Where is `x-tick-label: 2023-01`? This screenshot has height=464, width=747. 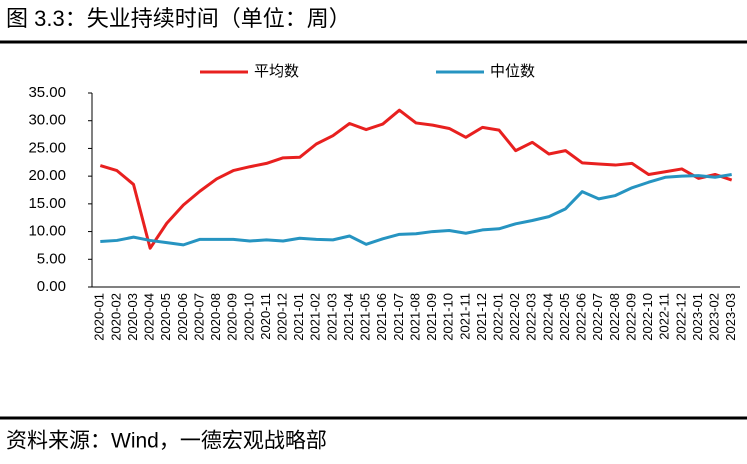 x-tick-label: 2023-01 is located at coordinates (697, 317).